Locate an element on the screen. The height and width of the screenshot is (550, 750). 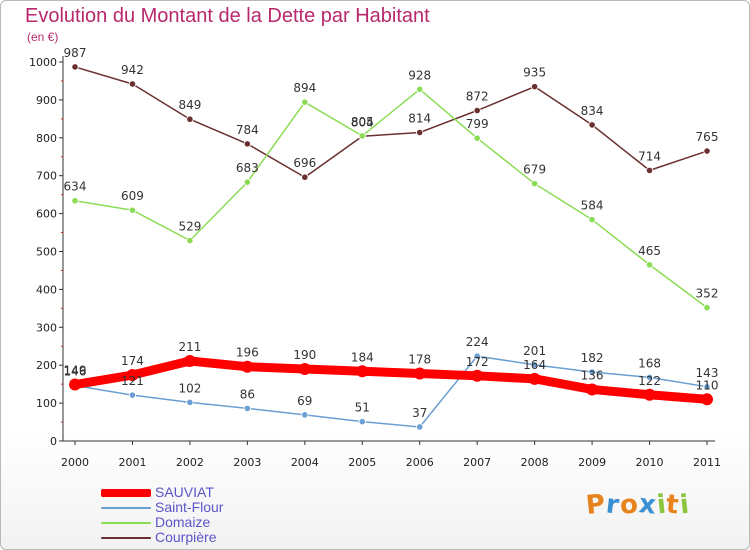
y-tick-label: 900 is located at coordinates (46, 100).